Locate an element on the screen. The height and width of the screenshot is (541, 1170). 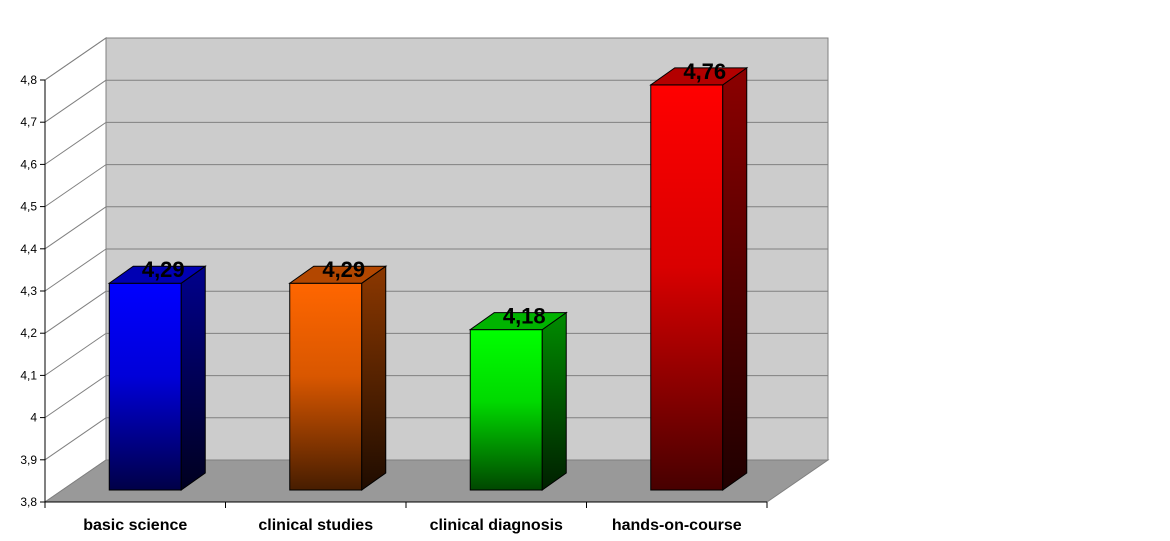
data-label: 4,18 is located at coordinates (524, 316).